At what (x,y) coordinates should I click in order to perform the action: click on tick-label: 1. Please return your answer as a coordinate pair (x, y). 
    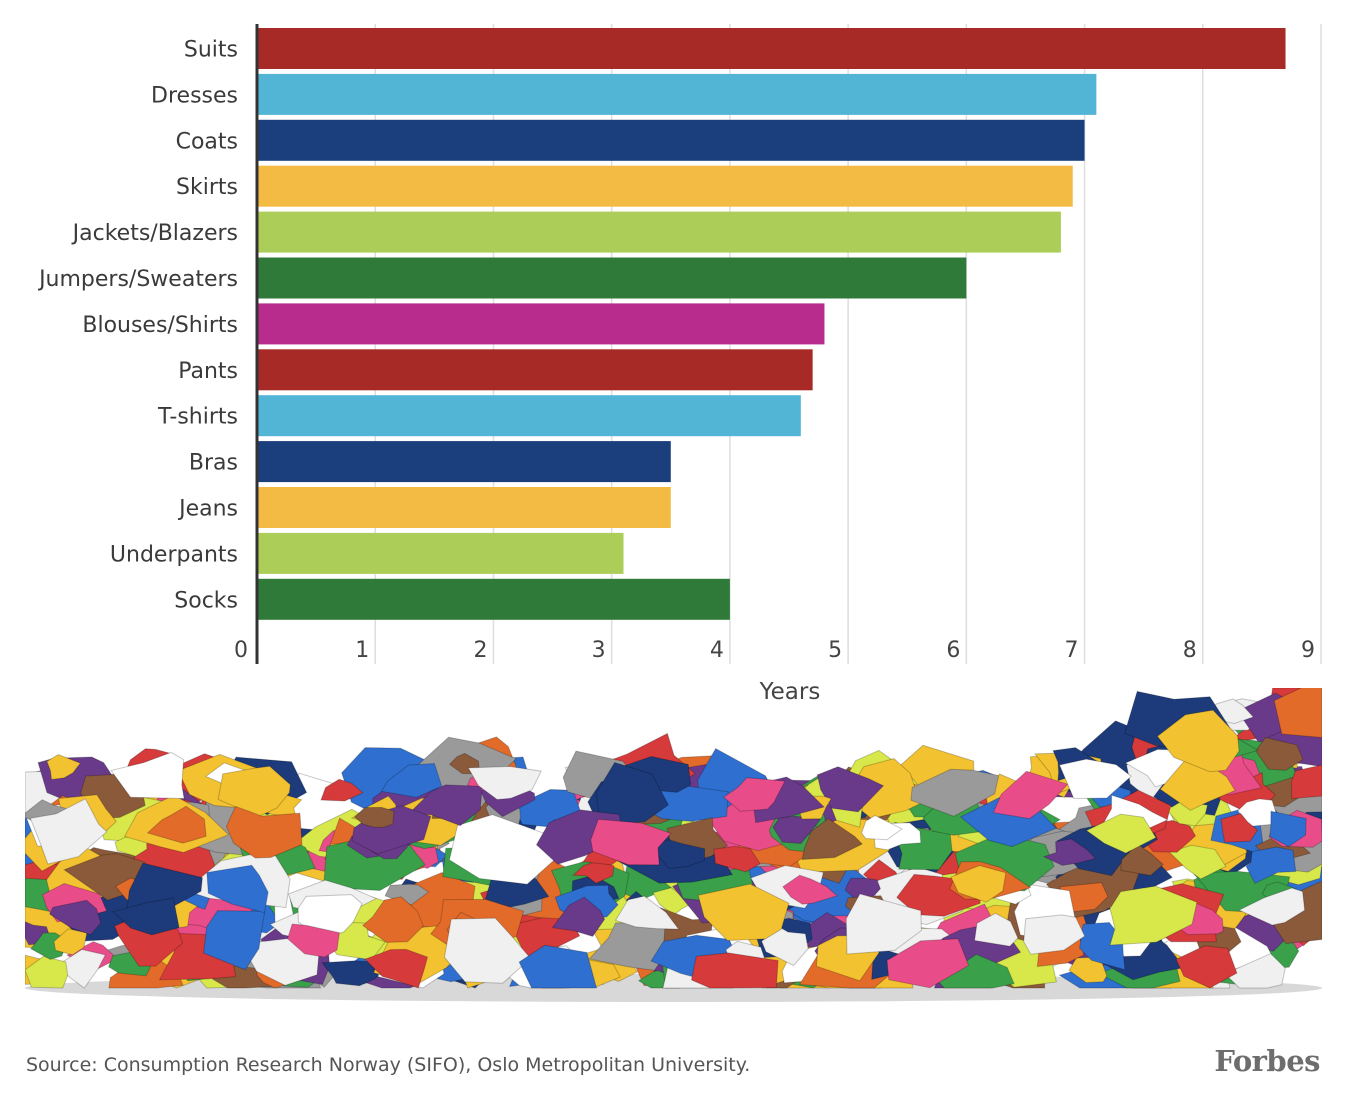
    Looking at the image, I should click on (362, 650).